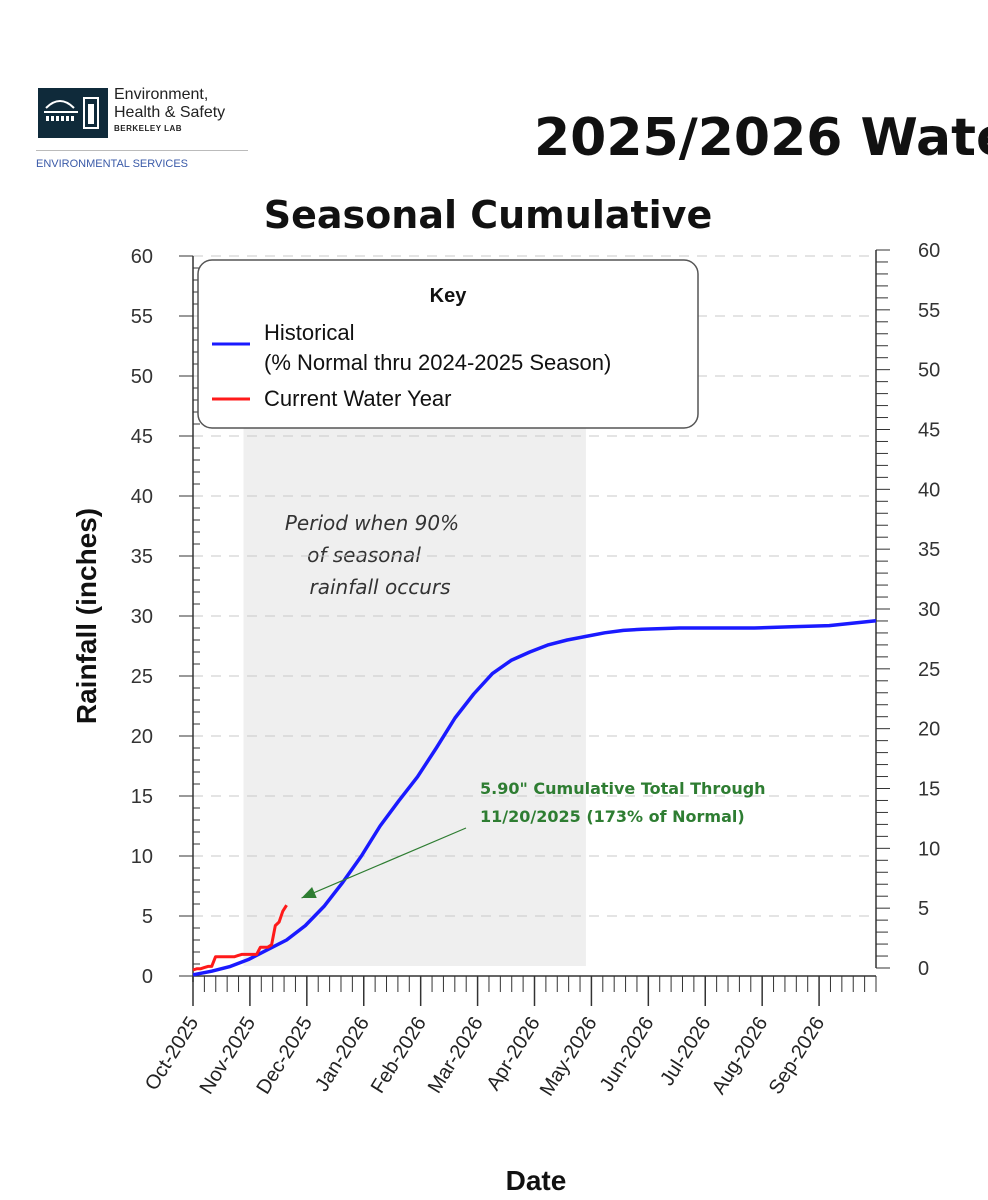 The height and width of the screenshot is (1200, 988). I want to click on right-y-axis: 0 5 10 15 20 25 30 35 40 45 50 55 60, so click(908, 610).